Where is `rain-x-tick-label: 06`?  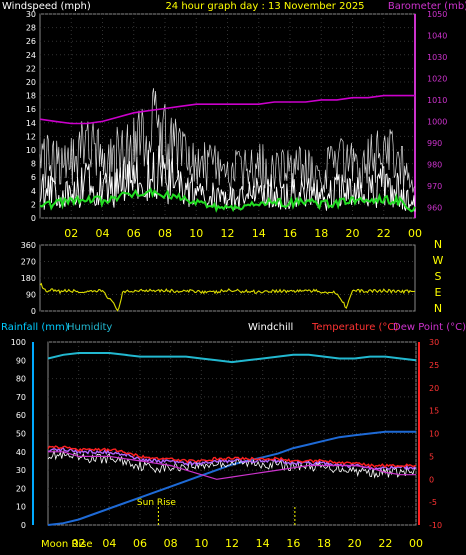 rain-x-tick-label: 06 is located at coordinates (140, 543).